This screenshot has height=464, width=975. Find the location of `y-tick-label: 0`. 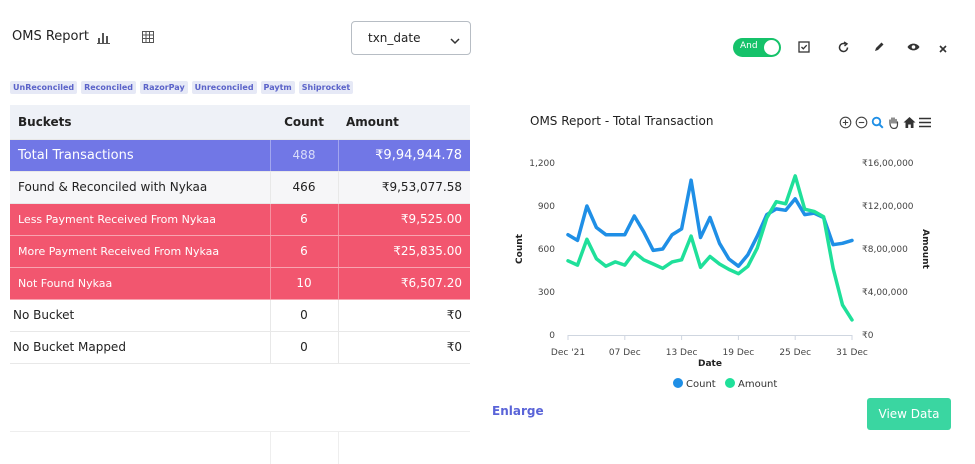

y-tick-label: 0 is located at coordinates (552, 336).